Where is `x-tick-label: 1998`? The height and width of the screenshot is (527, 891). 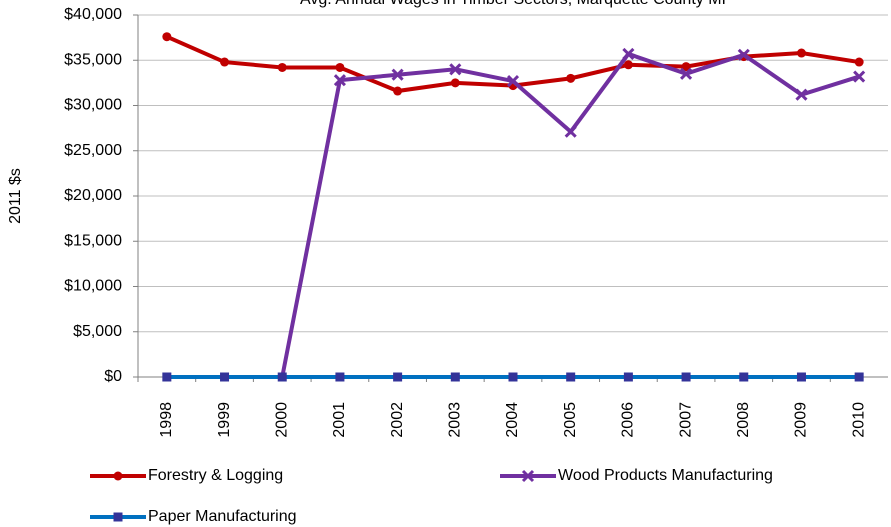 x-tick-label: 1998 is located at coordinates (166, 420).